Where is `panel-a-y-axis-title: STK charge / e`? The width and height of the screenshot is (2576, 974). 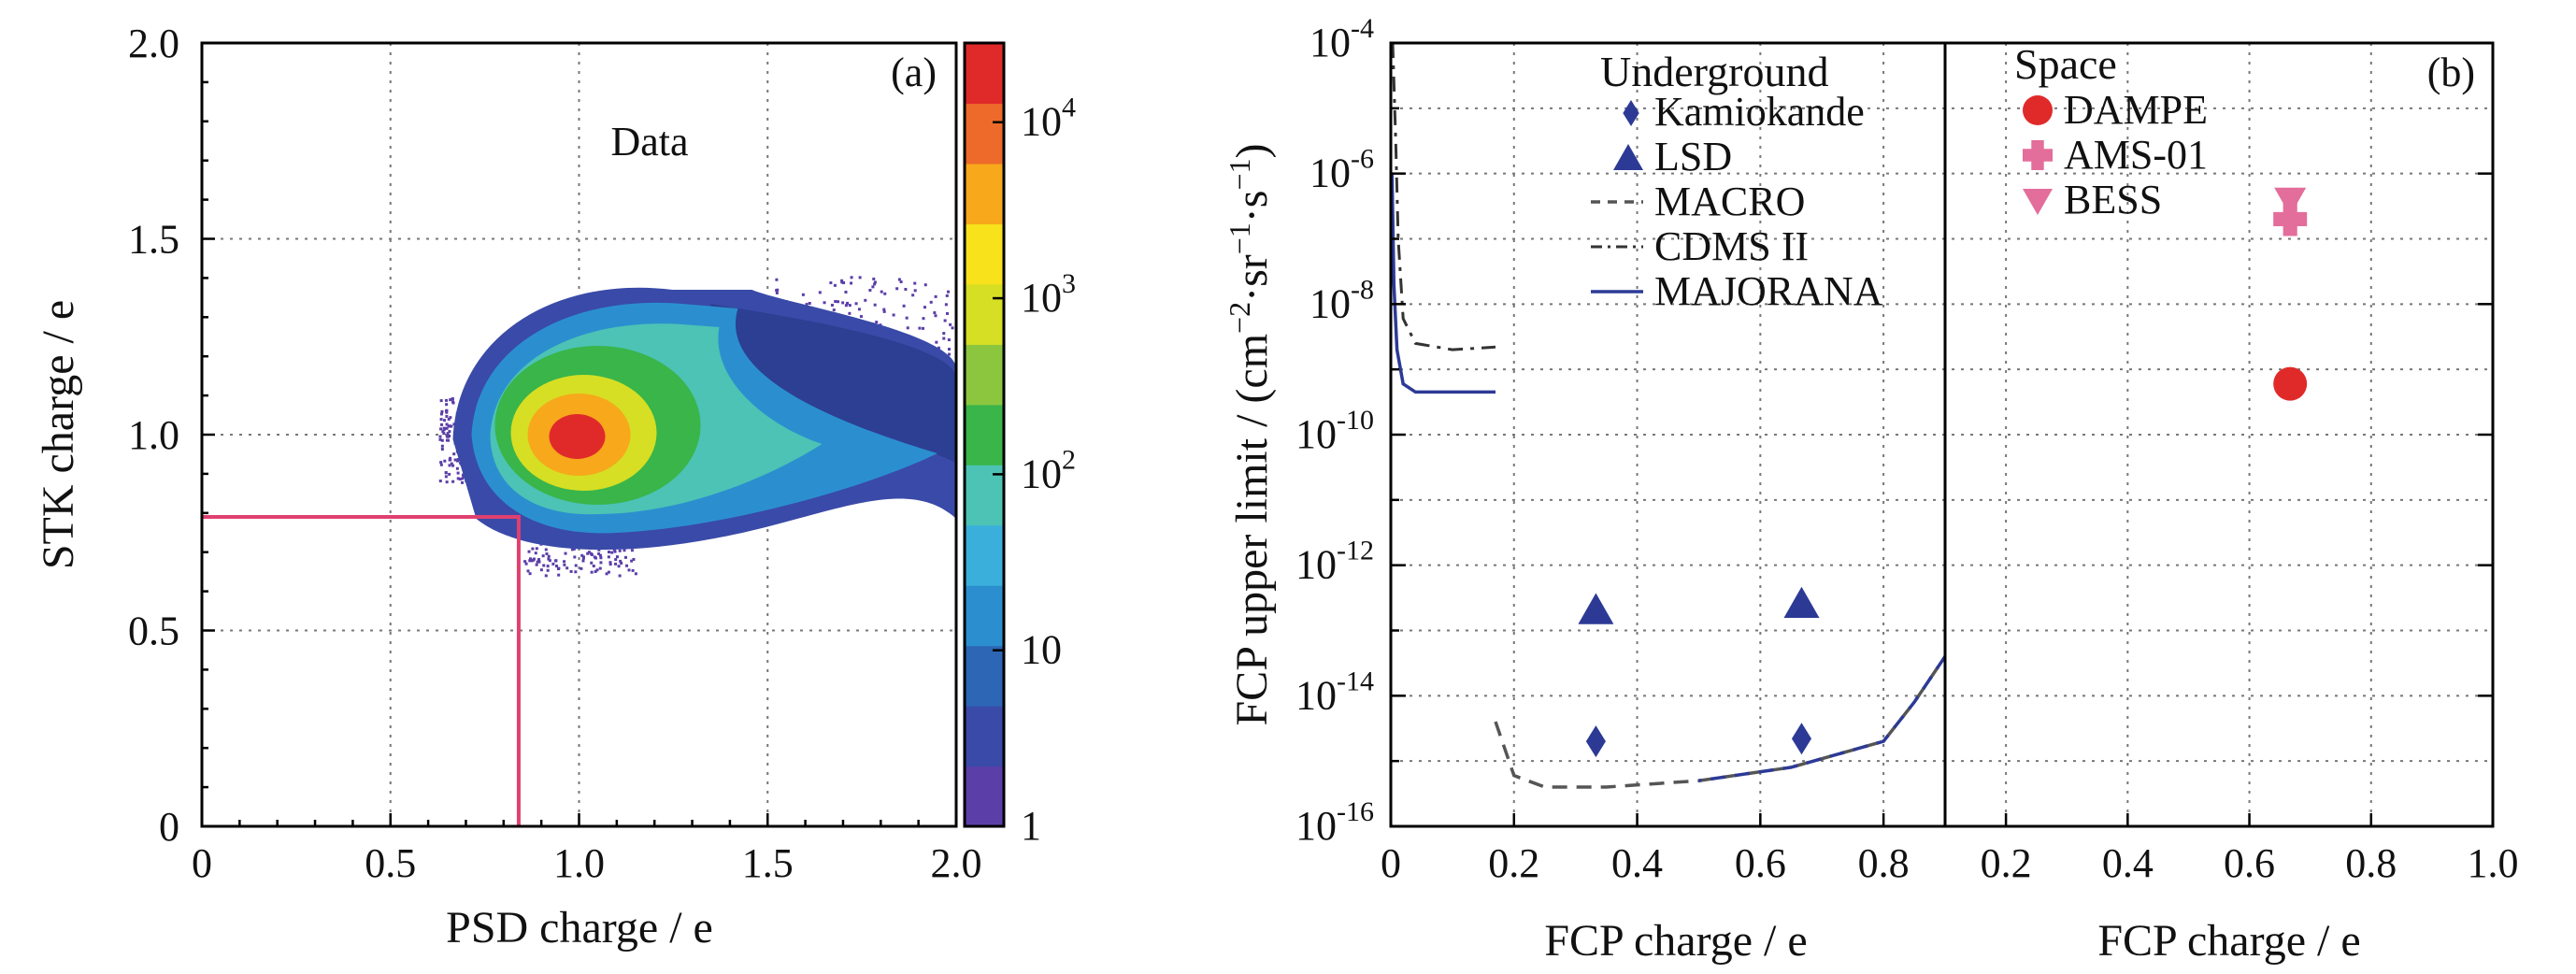
panel-a-y-axis-title: STK charge / e is located at coordinates (58, 434).